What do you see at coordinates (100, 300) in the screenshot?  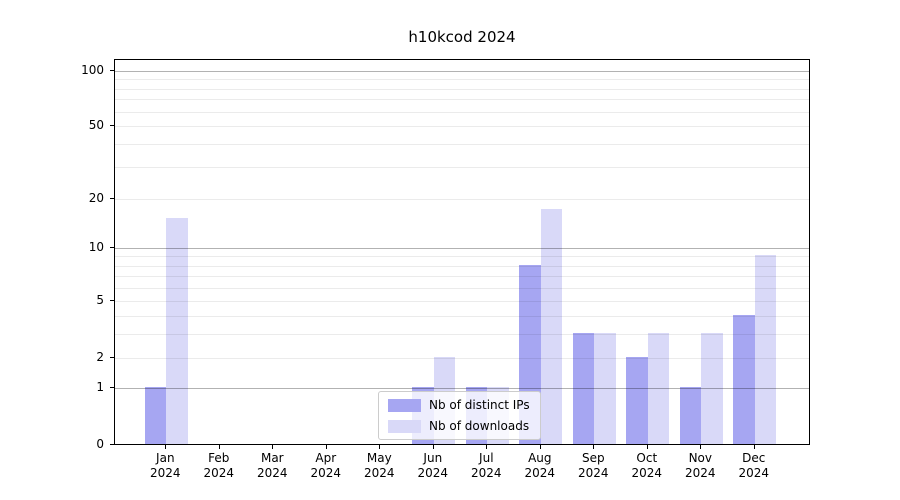 I see `y-tick-label: 5` at bounding box center [100, 300].